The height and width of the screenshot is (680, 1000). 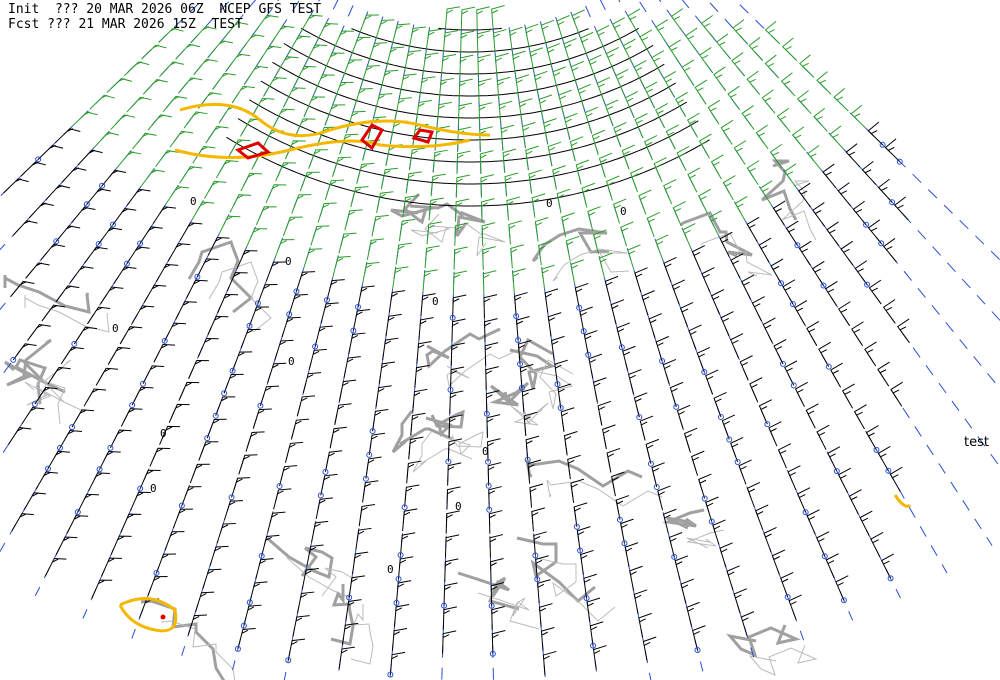 I want to click on latitude-arc, so click(x=468, y=70).